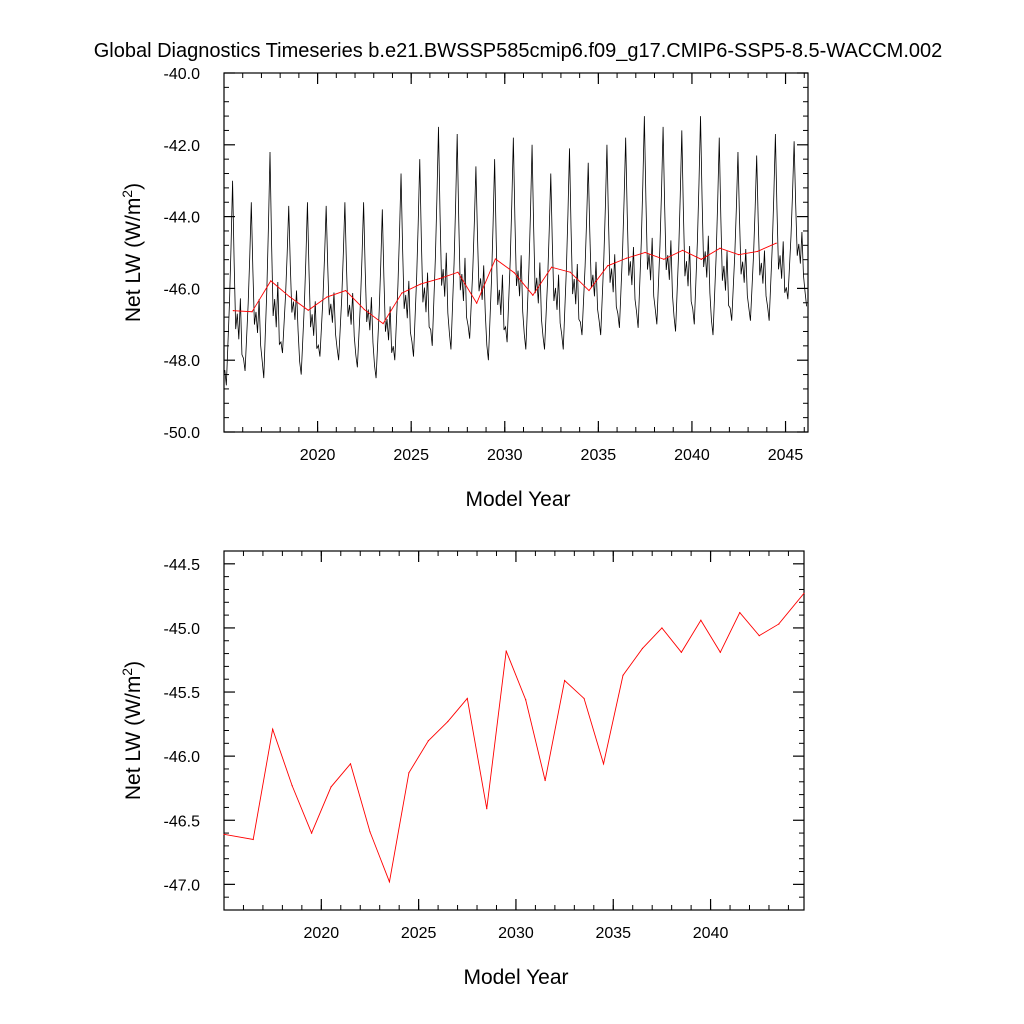 This screenshot has height=1024, width=1024. Describe the element at coordinates (182, 146) in the screenshot. I see `y-tick-label: -42.0` at that location.